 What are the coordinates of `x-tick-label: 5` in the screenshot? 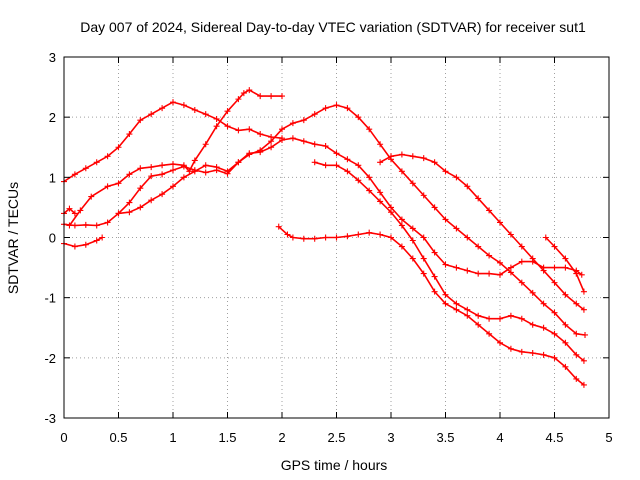 It's located at (608, 437).